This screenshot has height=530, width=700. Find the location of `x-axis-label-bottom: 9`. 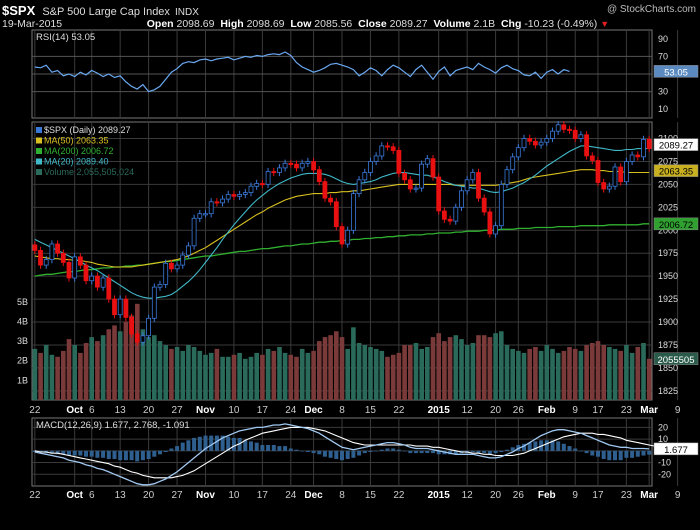

x-axis-label-bottom: 9 is located at coordinates (575, 495).